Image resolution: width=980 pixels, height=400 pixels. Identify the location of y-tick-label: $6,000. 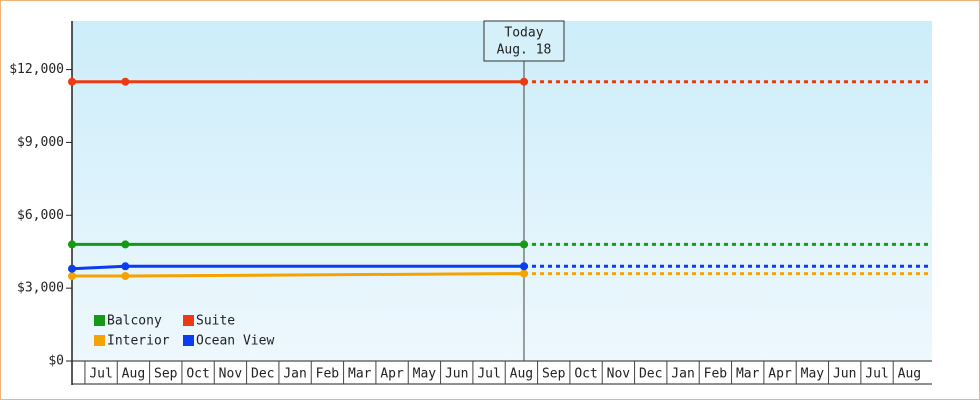
(40, 215).